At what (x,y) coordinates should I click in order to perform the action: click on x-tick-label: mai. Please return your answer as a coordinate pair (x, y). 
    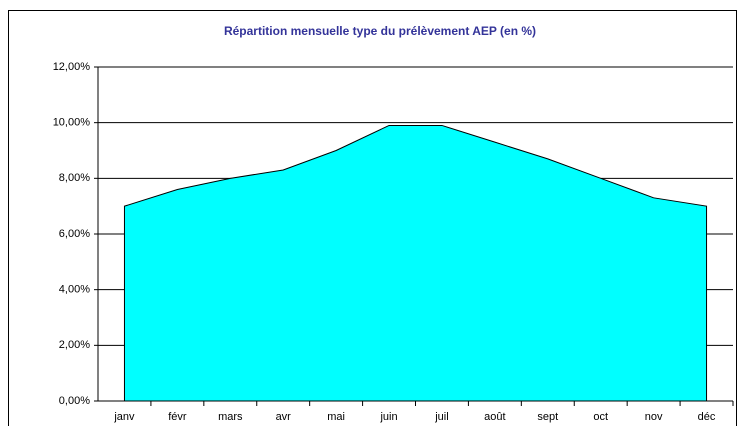
    Looking at the image, I should click on (336, 417).